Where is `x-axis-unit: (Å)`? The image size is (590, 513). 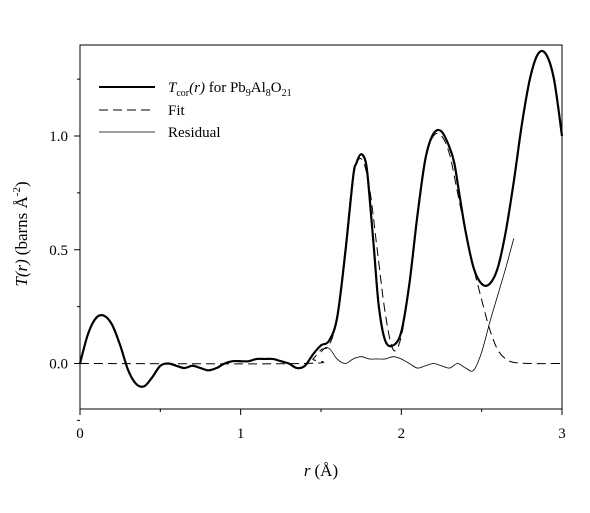
x-axis-unit: (Å) is located at coordinates (327, 470).